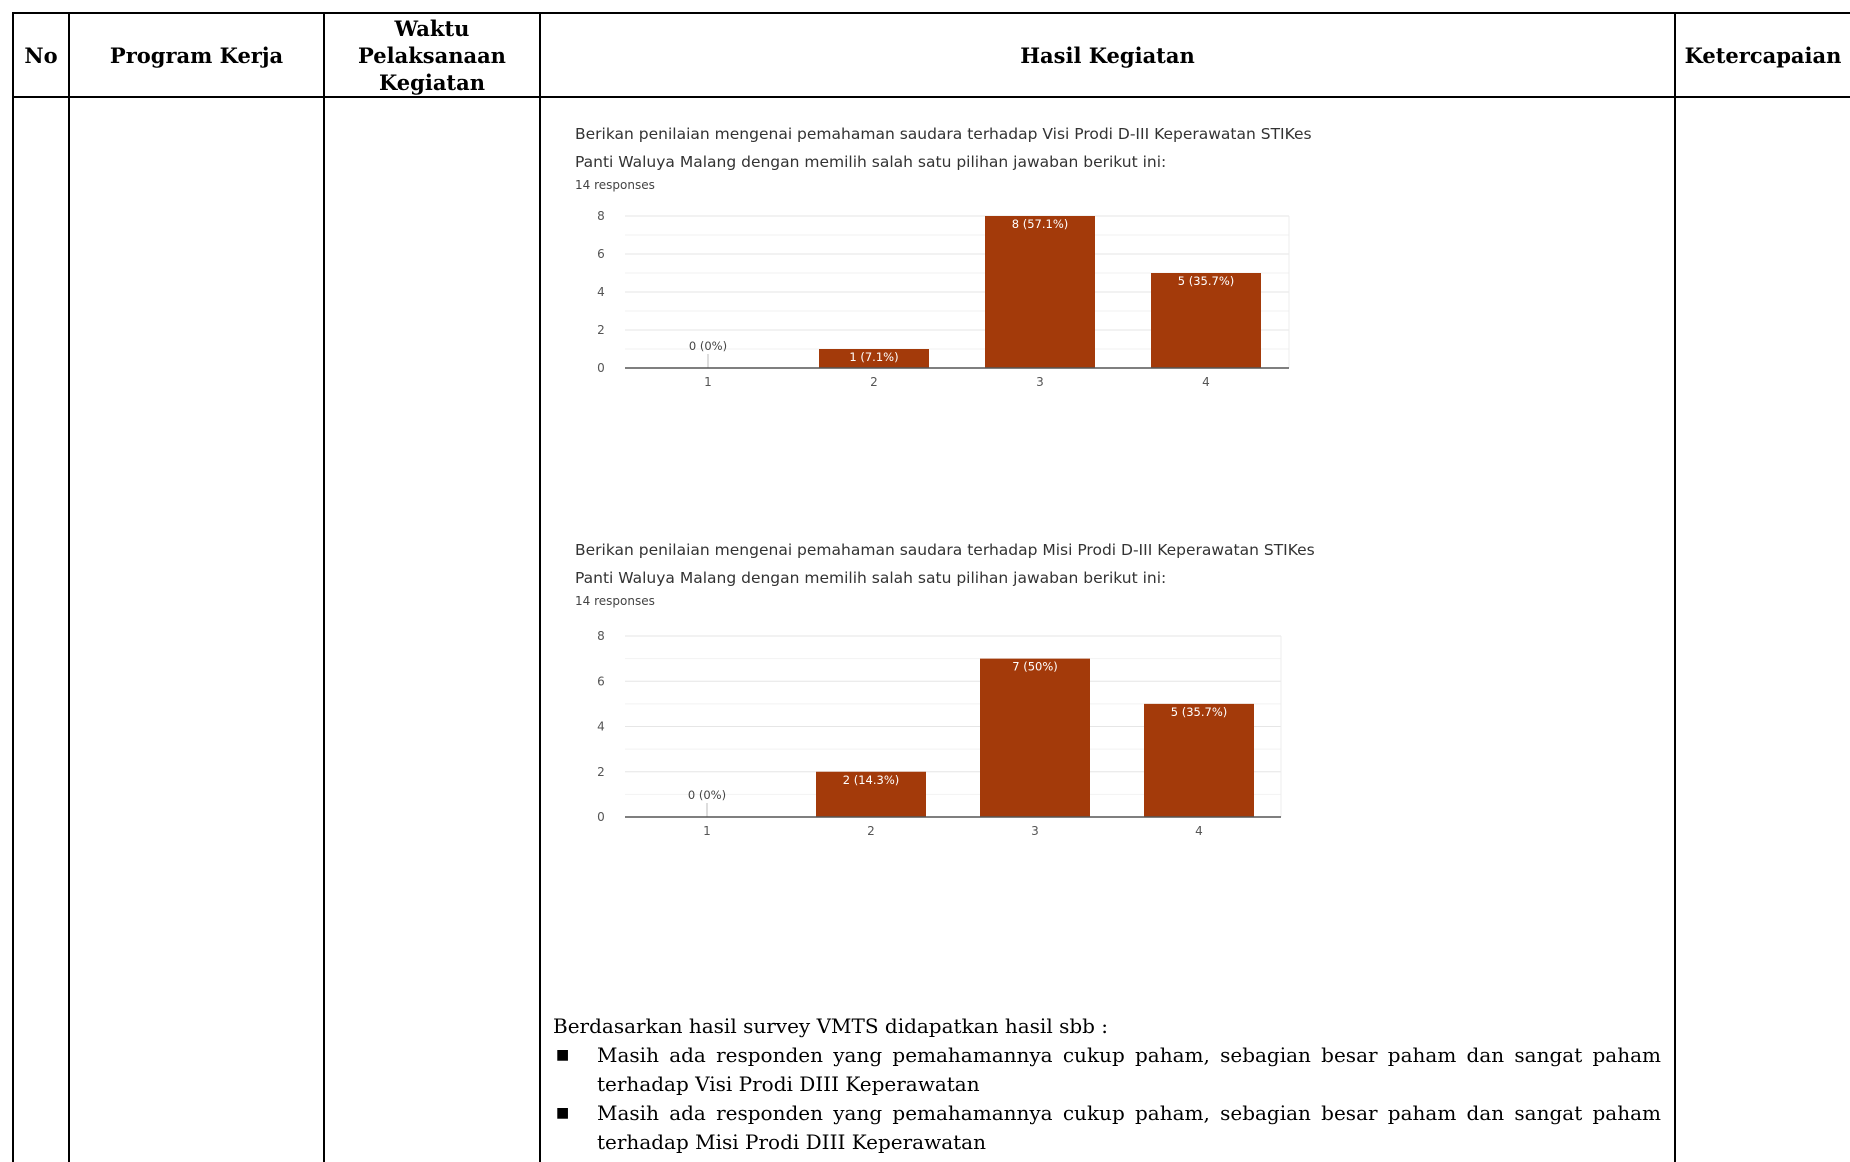 The width and height of the screenshot is (1850, 1162). What do you see at coordinates (1035, 667) in the screenshot?
I see `bar-data-label: 7 (50%)` at bounding box center [1035, 667].